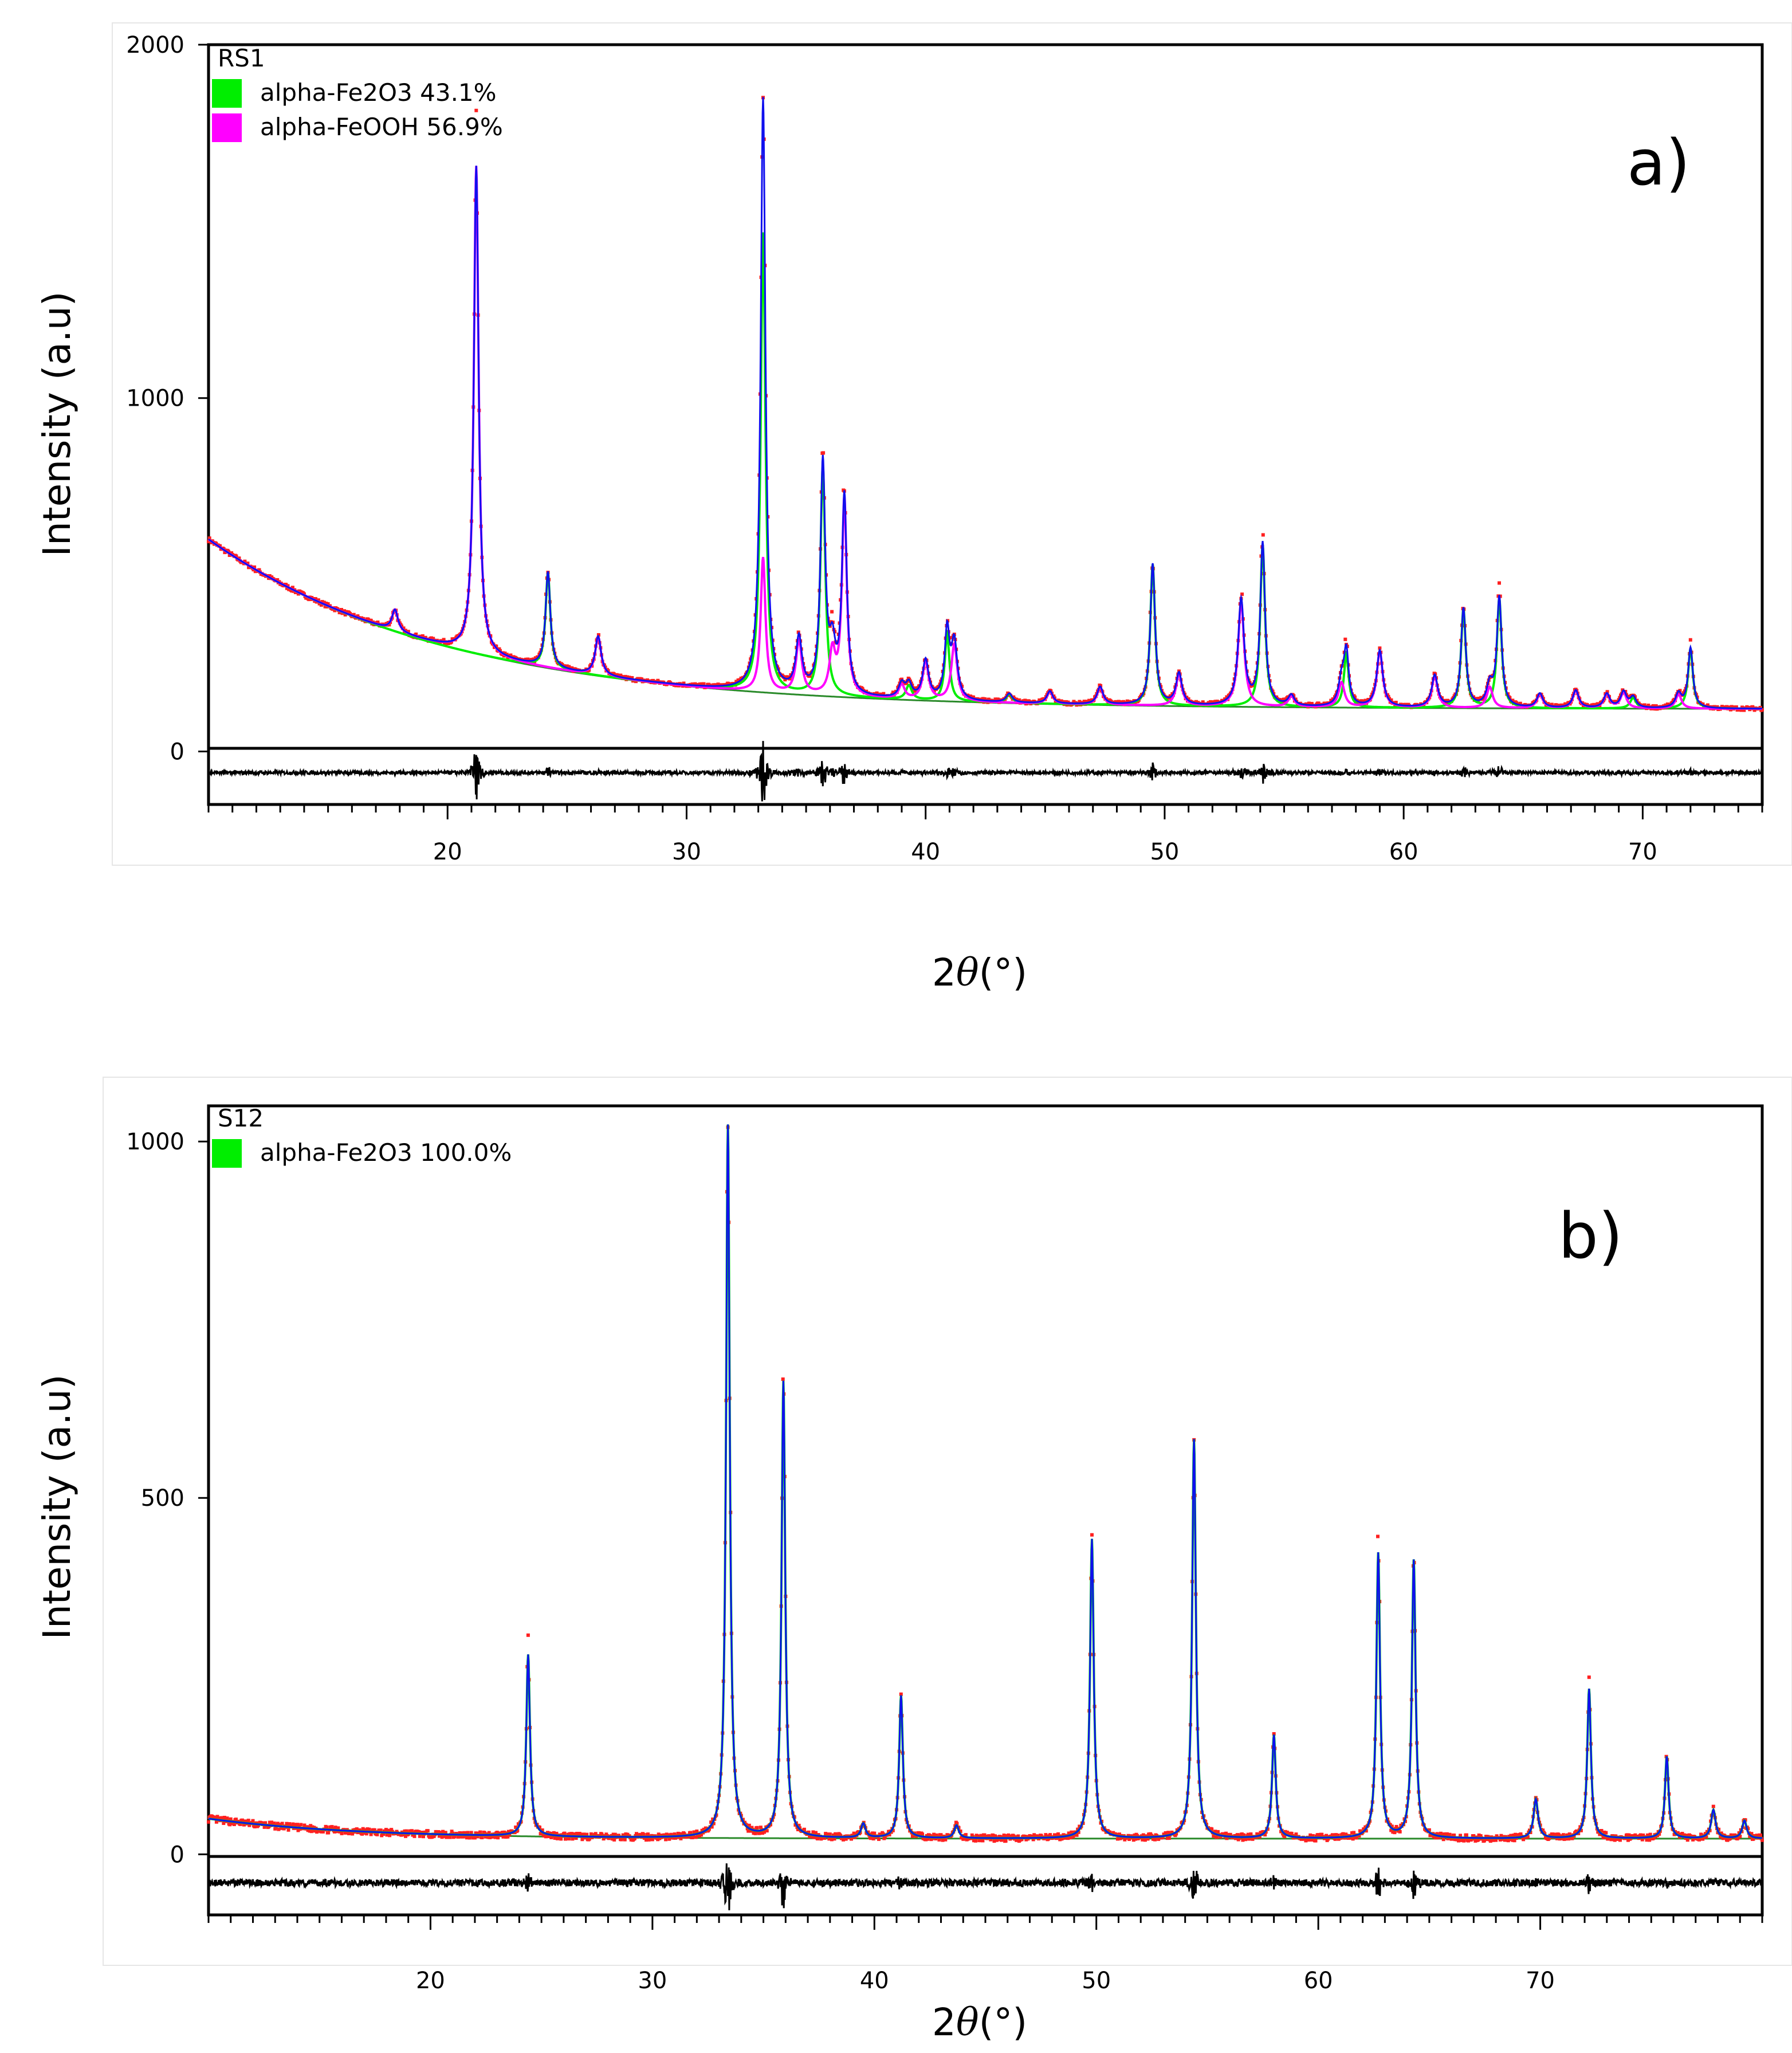  Describe the element at coordinates (1540, 1981) in the screenshot. I see `x-tick-label-b-70: 70` at that location.